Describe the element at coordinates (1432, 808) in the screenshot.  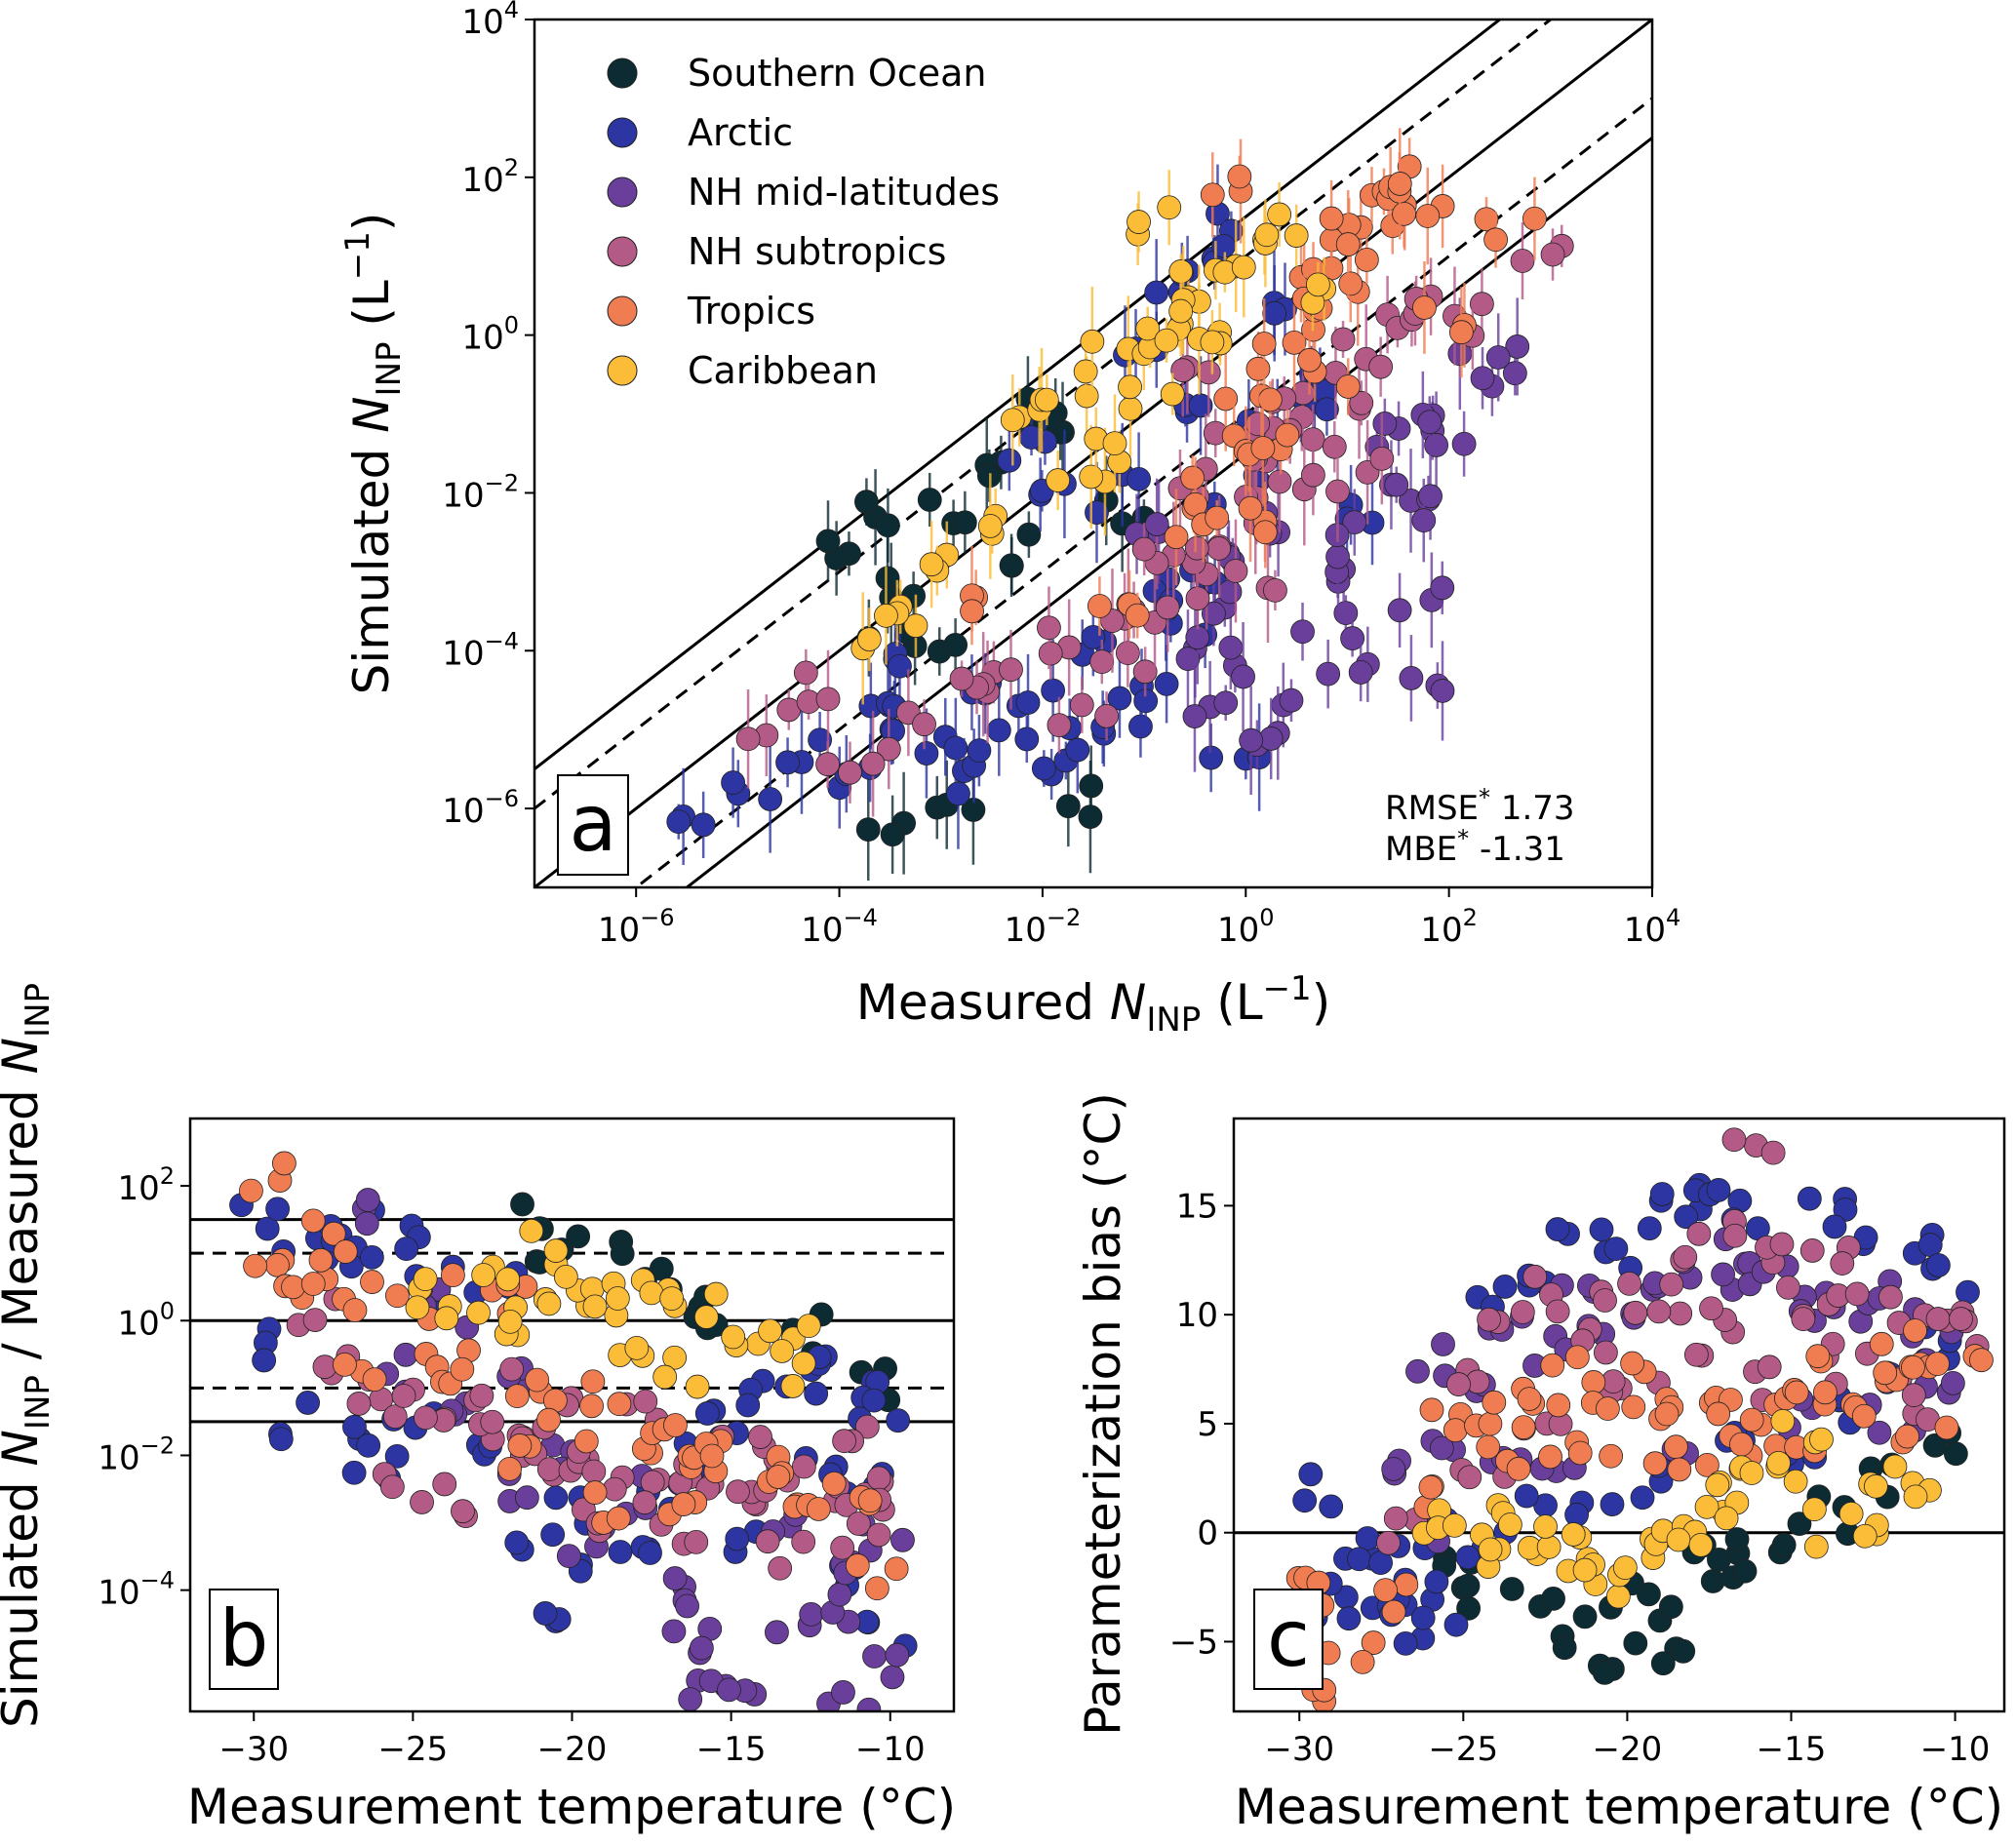
I see `rmse-label: RMSE` at that location.